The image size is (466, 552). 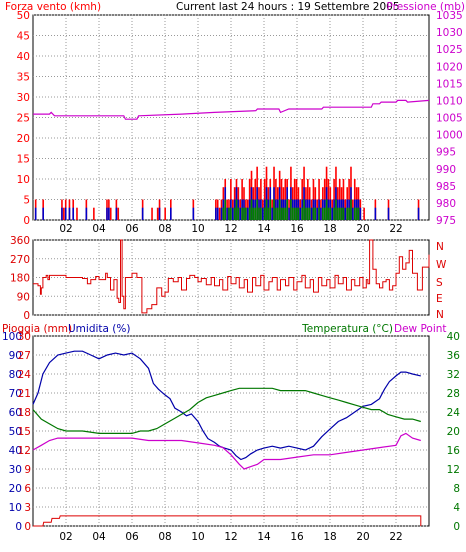 I want to click on x-tick-label-02-bottom: 02, so click(x=65, y=537).